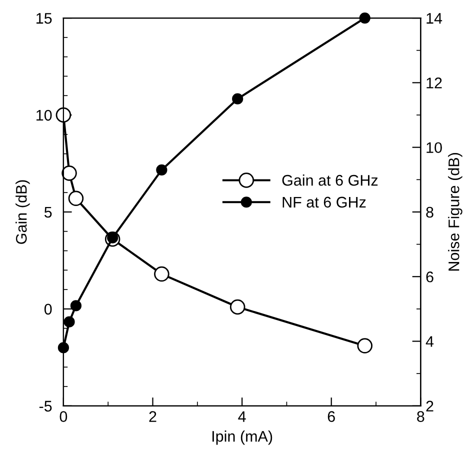  I want to click on y2-tick-label: 4, so click(430, 341).